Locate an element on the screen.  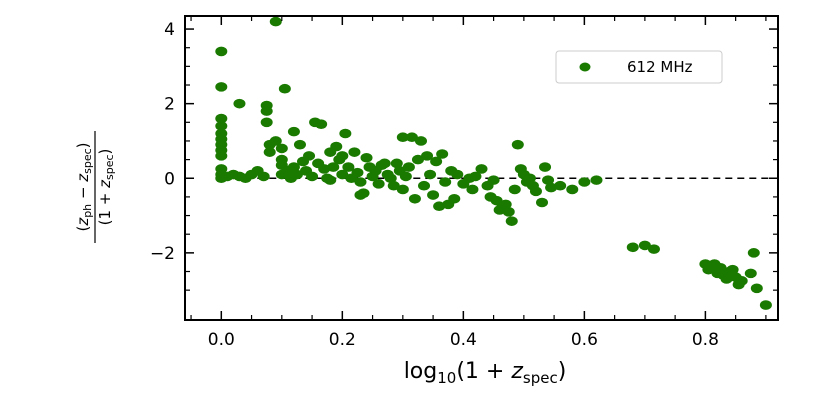
x-axis-label: log10(1 + zspec) is located at coordinates (485, 373).